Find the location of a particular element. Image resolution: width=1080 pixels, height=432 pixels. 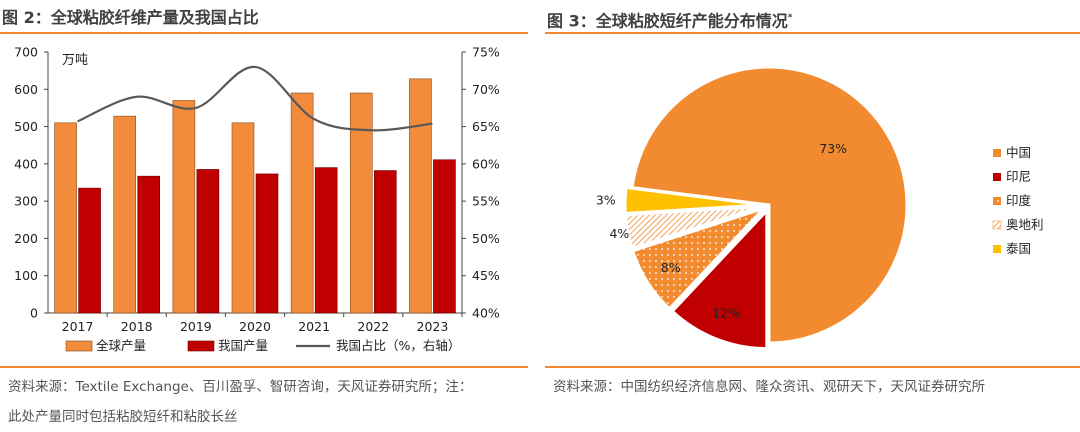

left-tick-label: 400 is located at coordinates (26, 163).